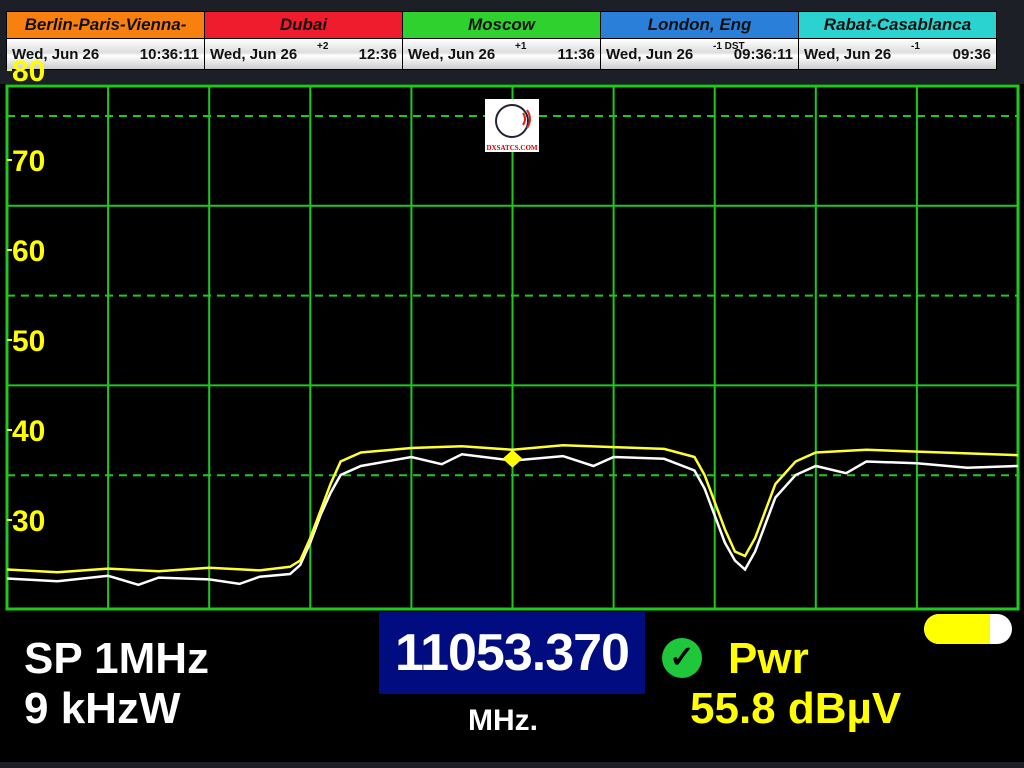 The width and height of the screenshot is (1024, 768). Describe the element at coordinates (968, 629) in the screenshot. I see `battery-icon` at that location.